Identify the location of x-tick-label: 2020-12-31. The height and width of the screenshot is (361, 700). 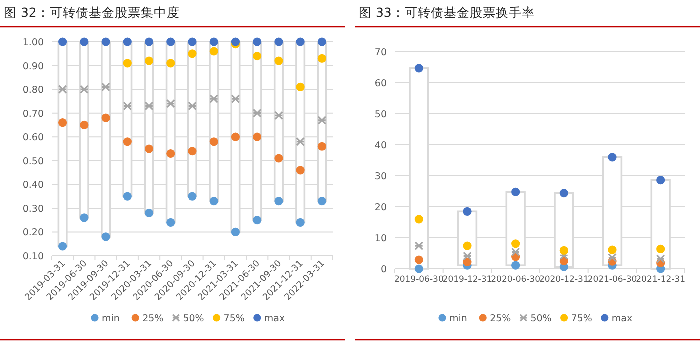
(564, 280).